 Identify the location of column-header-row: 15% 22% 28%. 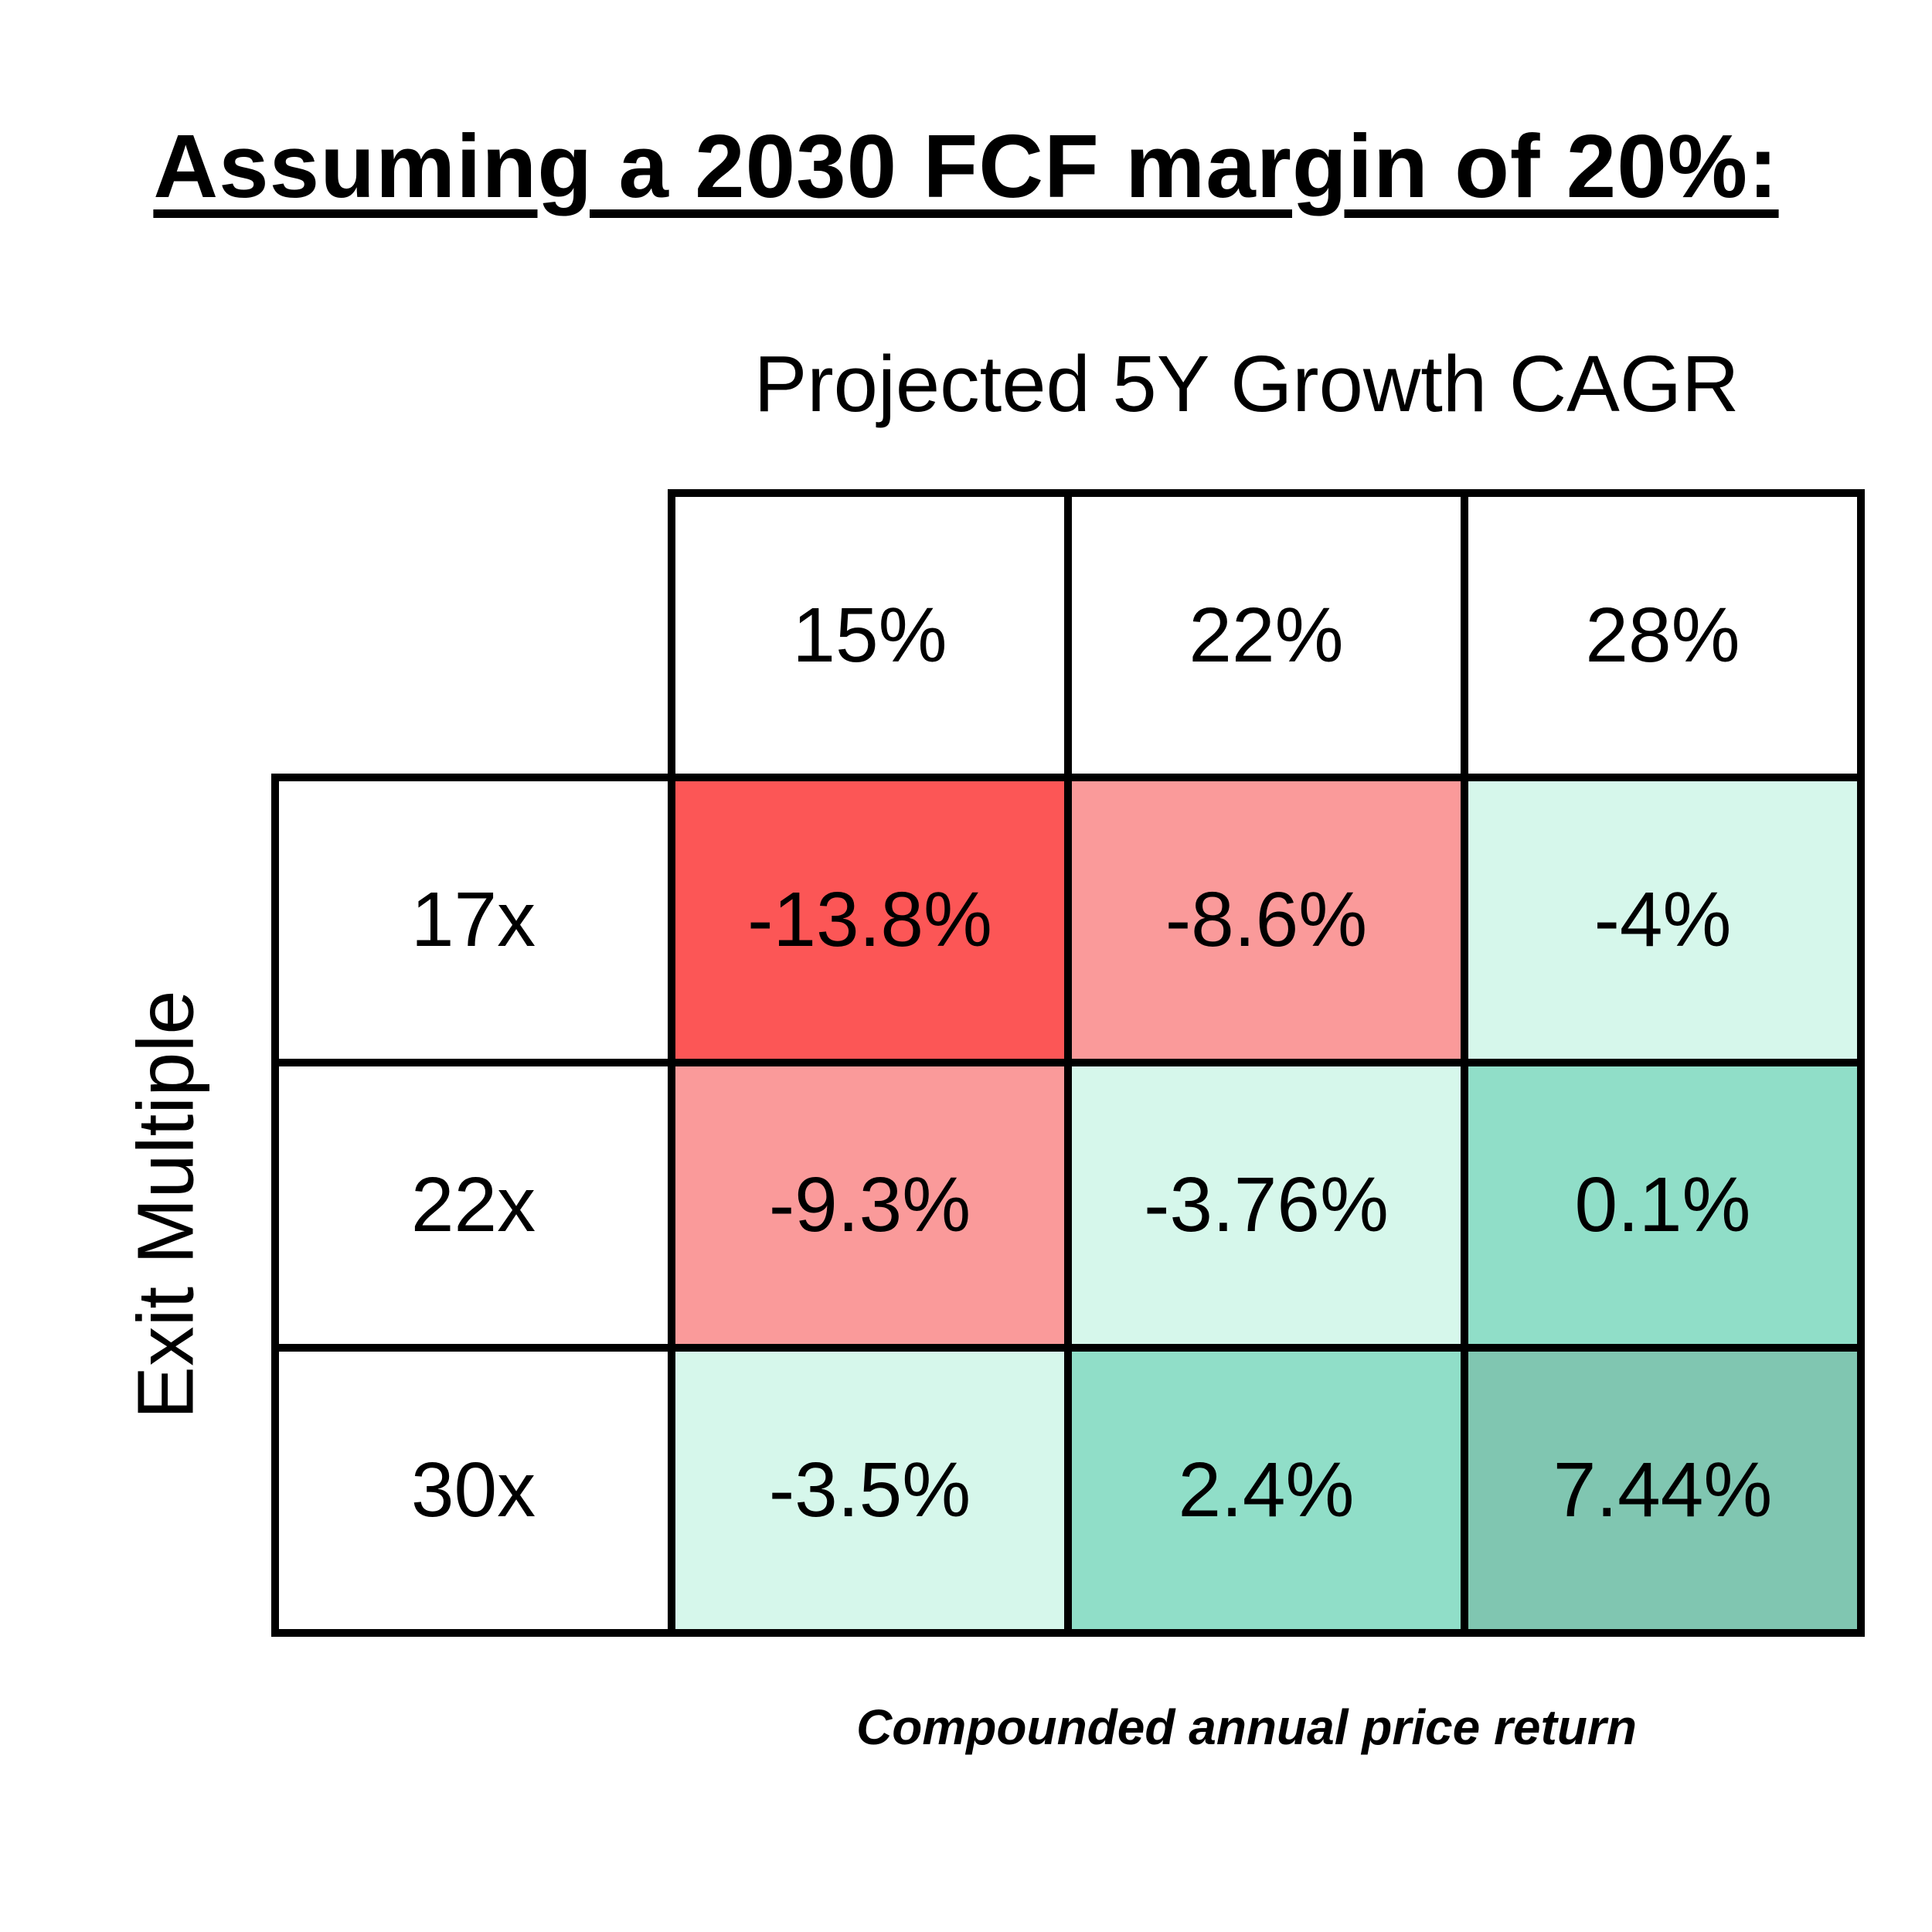
(1070, 635).